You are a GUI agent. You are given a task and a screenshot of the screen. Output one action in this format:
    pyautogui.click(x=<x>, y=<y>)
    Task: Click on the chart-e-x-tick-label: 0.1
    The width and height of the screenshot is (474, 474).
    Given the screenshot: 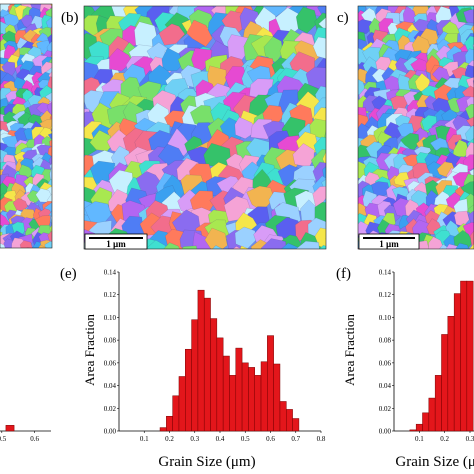 What is the action you would take?
    pyautogui.click(x=144, y=439)
    